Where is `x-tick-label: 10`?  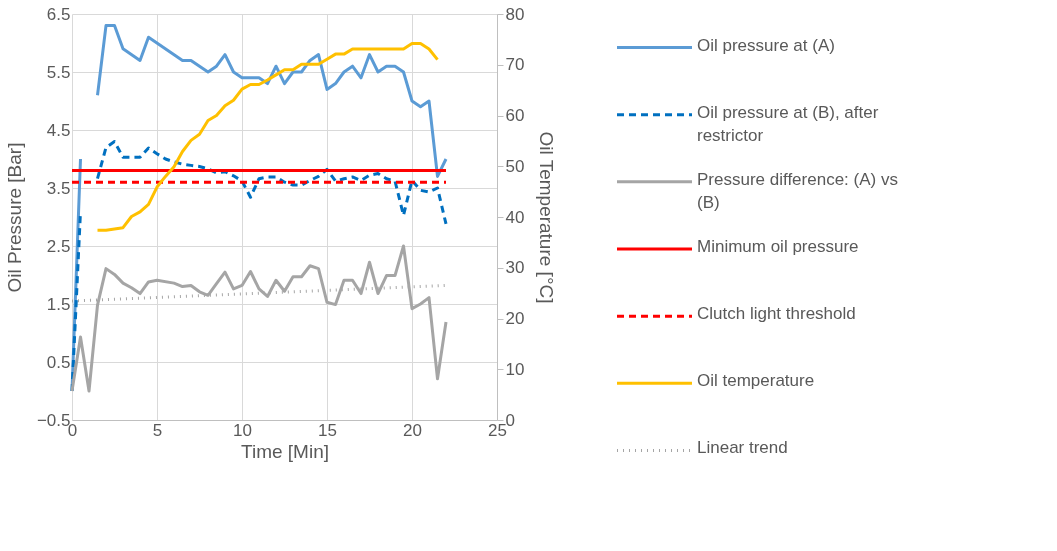
x-tick-label: 10 is located at coordinates (242, 430).